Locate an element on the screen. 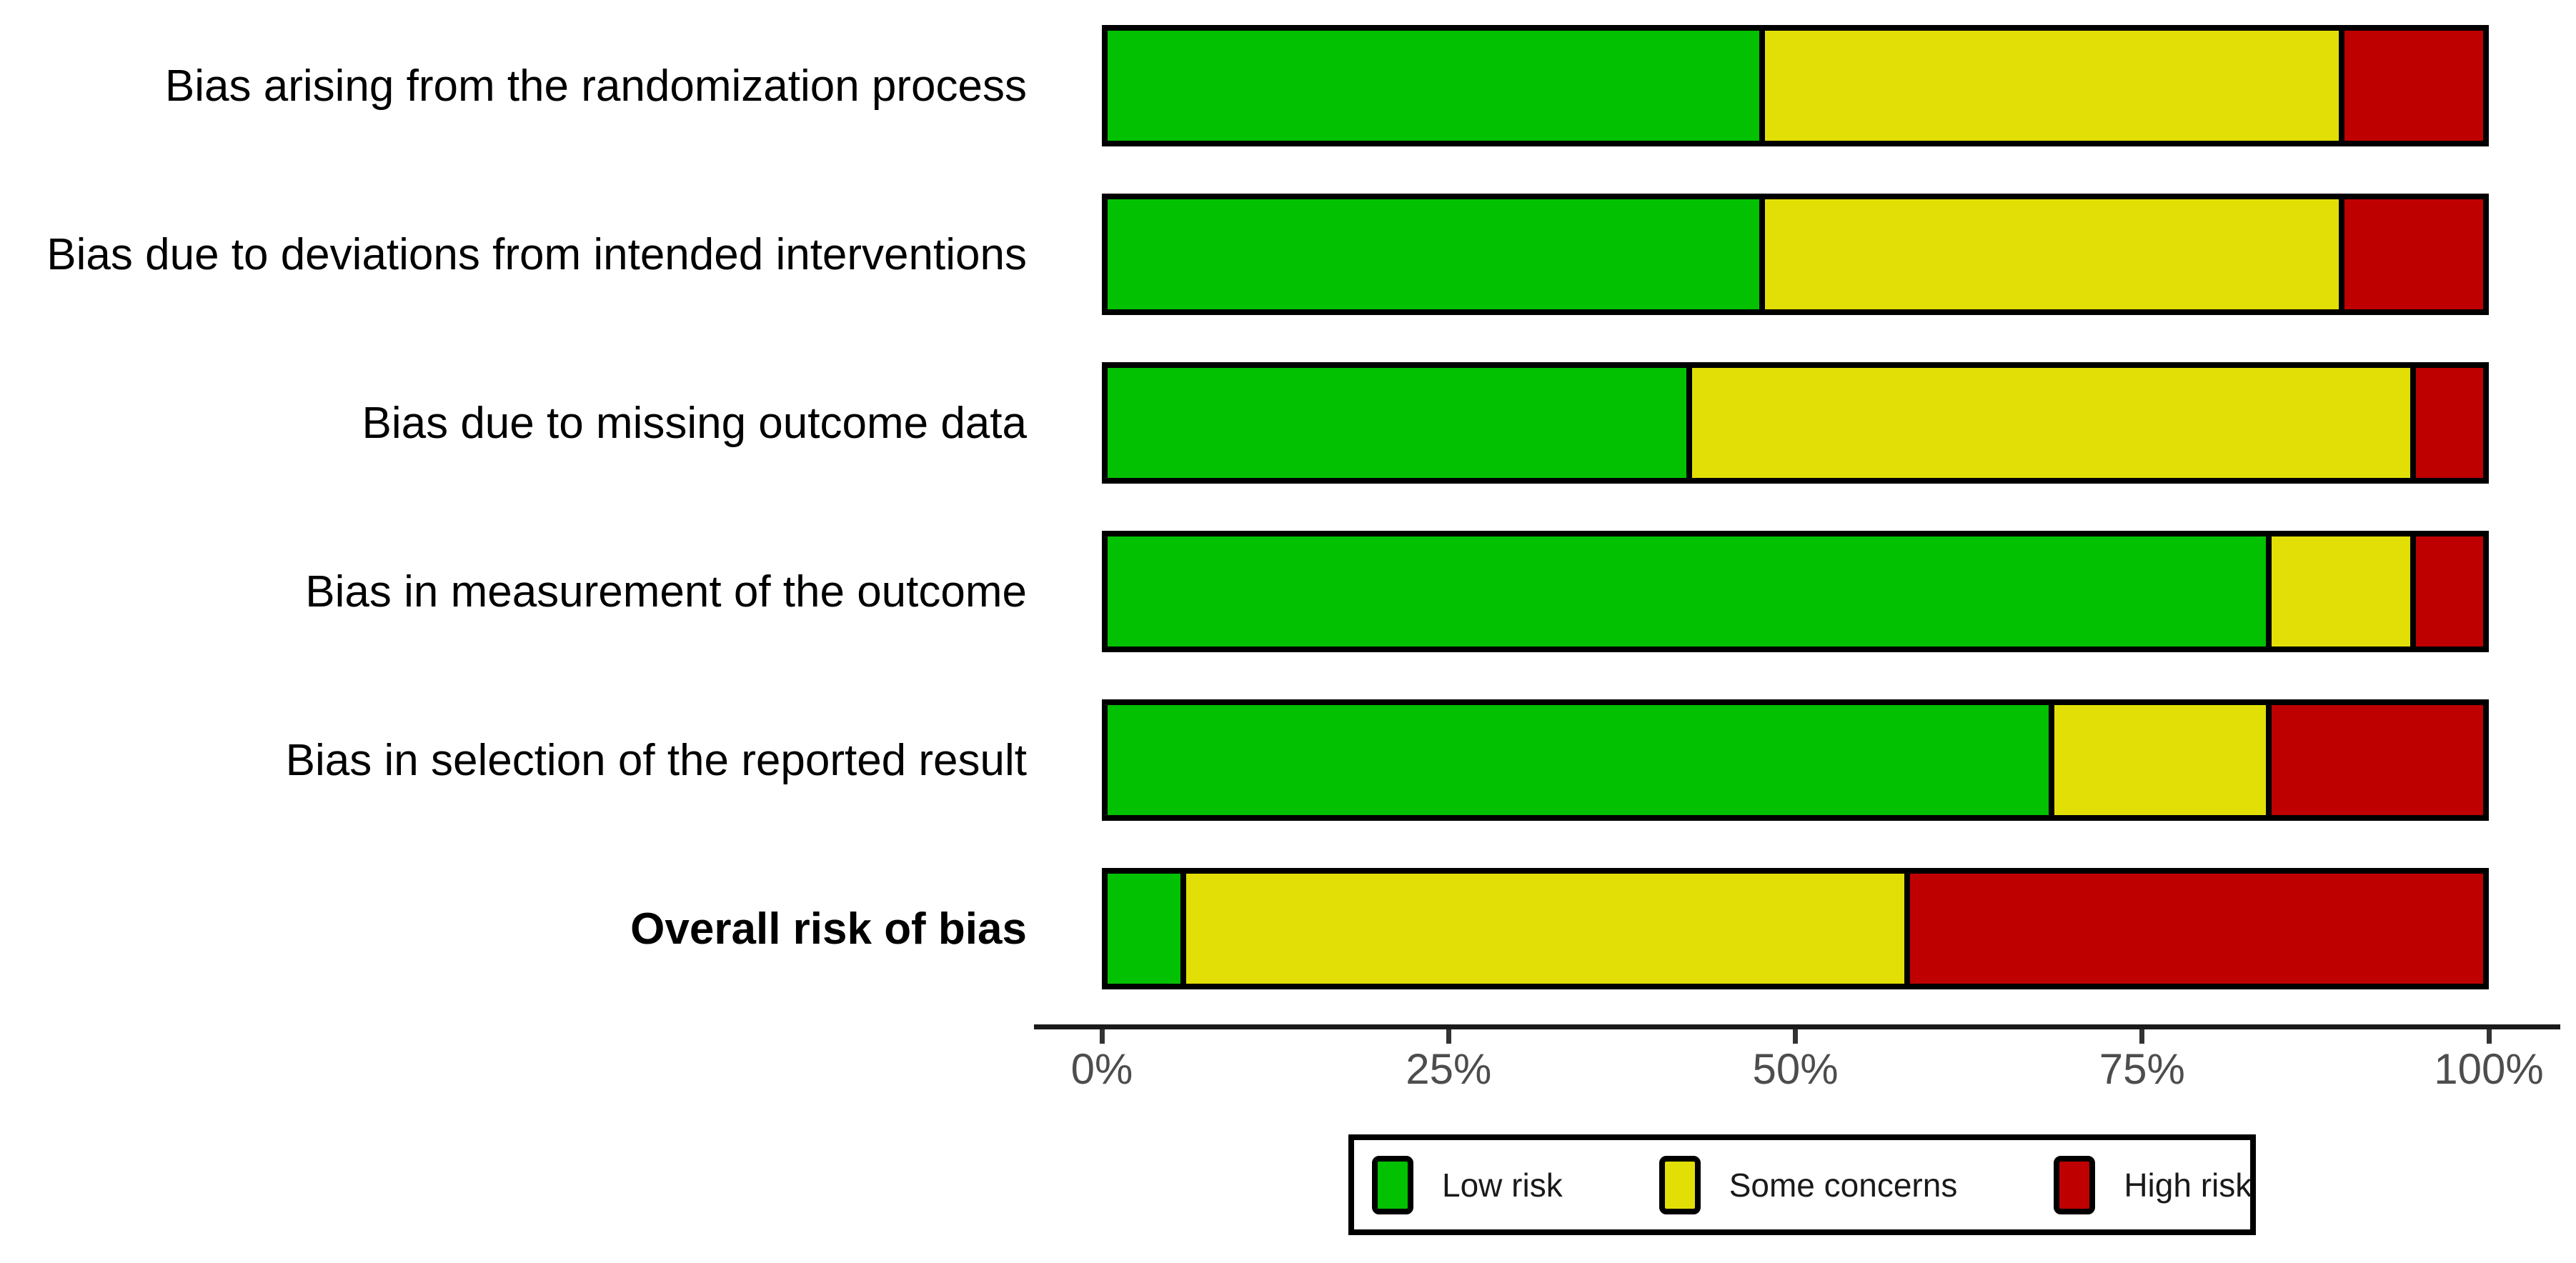 This screenshot has width=2576, height=1263. x-axis-tick-label: 100% is located at coordinates (2489, 1069).